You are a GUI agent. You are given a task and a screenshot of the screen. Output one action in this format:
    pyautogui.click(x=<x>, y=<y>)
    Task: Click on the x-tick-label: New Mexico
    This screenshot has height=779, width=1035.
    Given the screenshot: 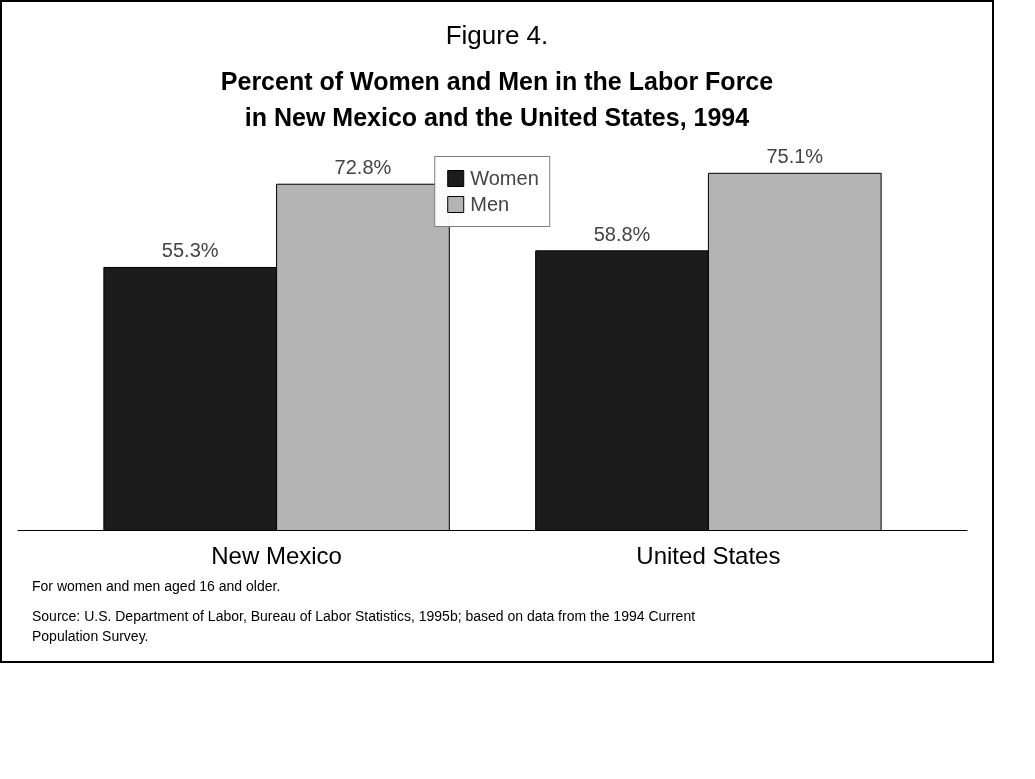 What is the action you would take?
    pyautogui.click(x=276, y=555)
    